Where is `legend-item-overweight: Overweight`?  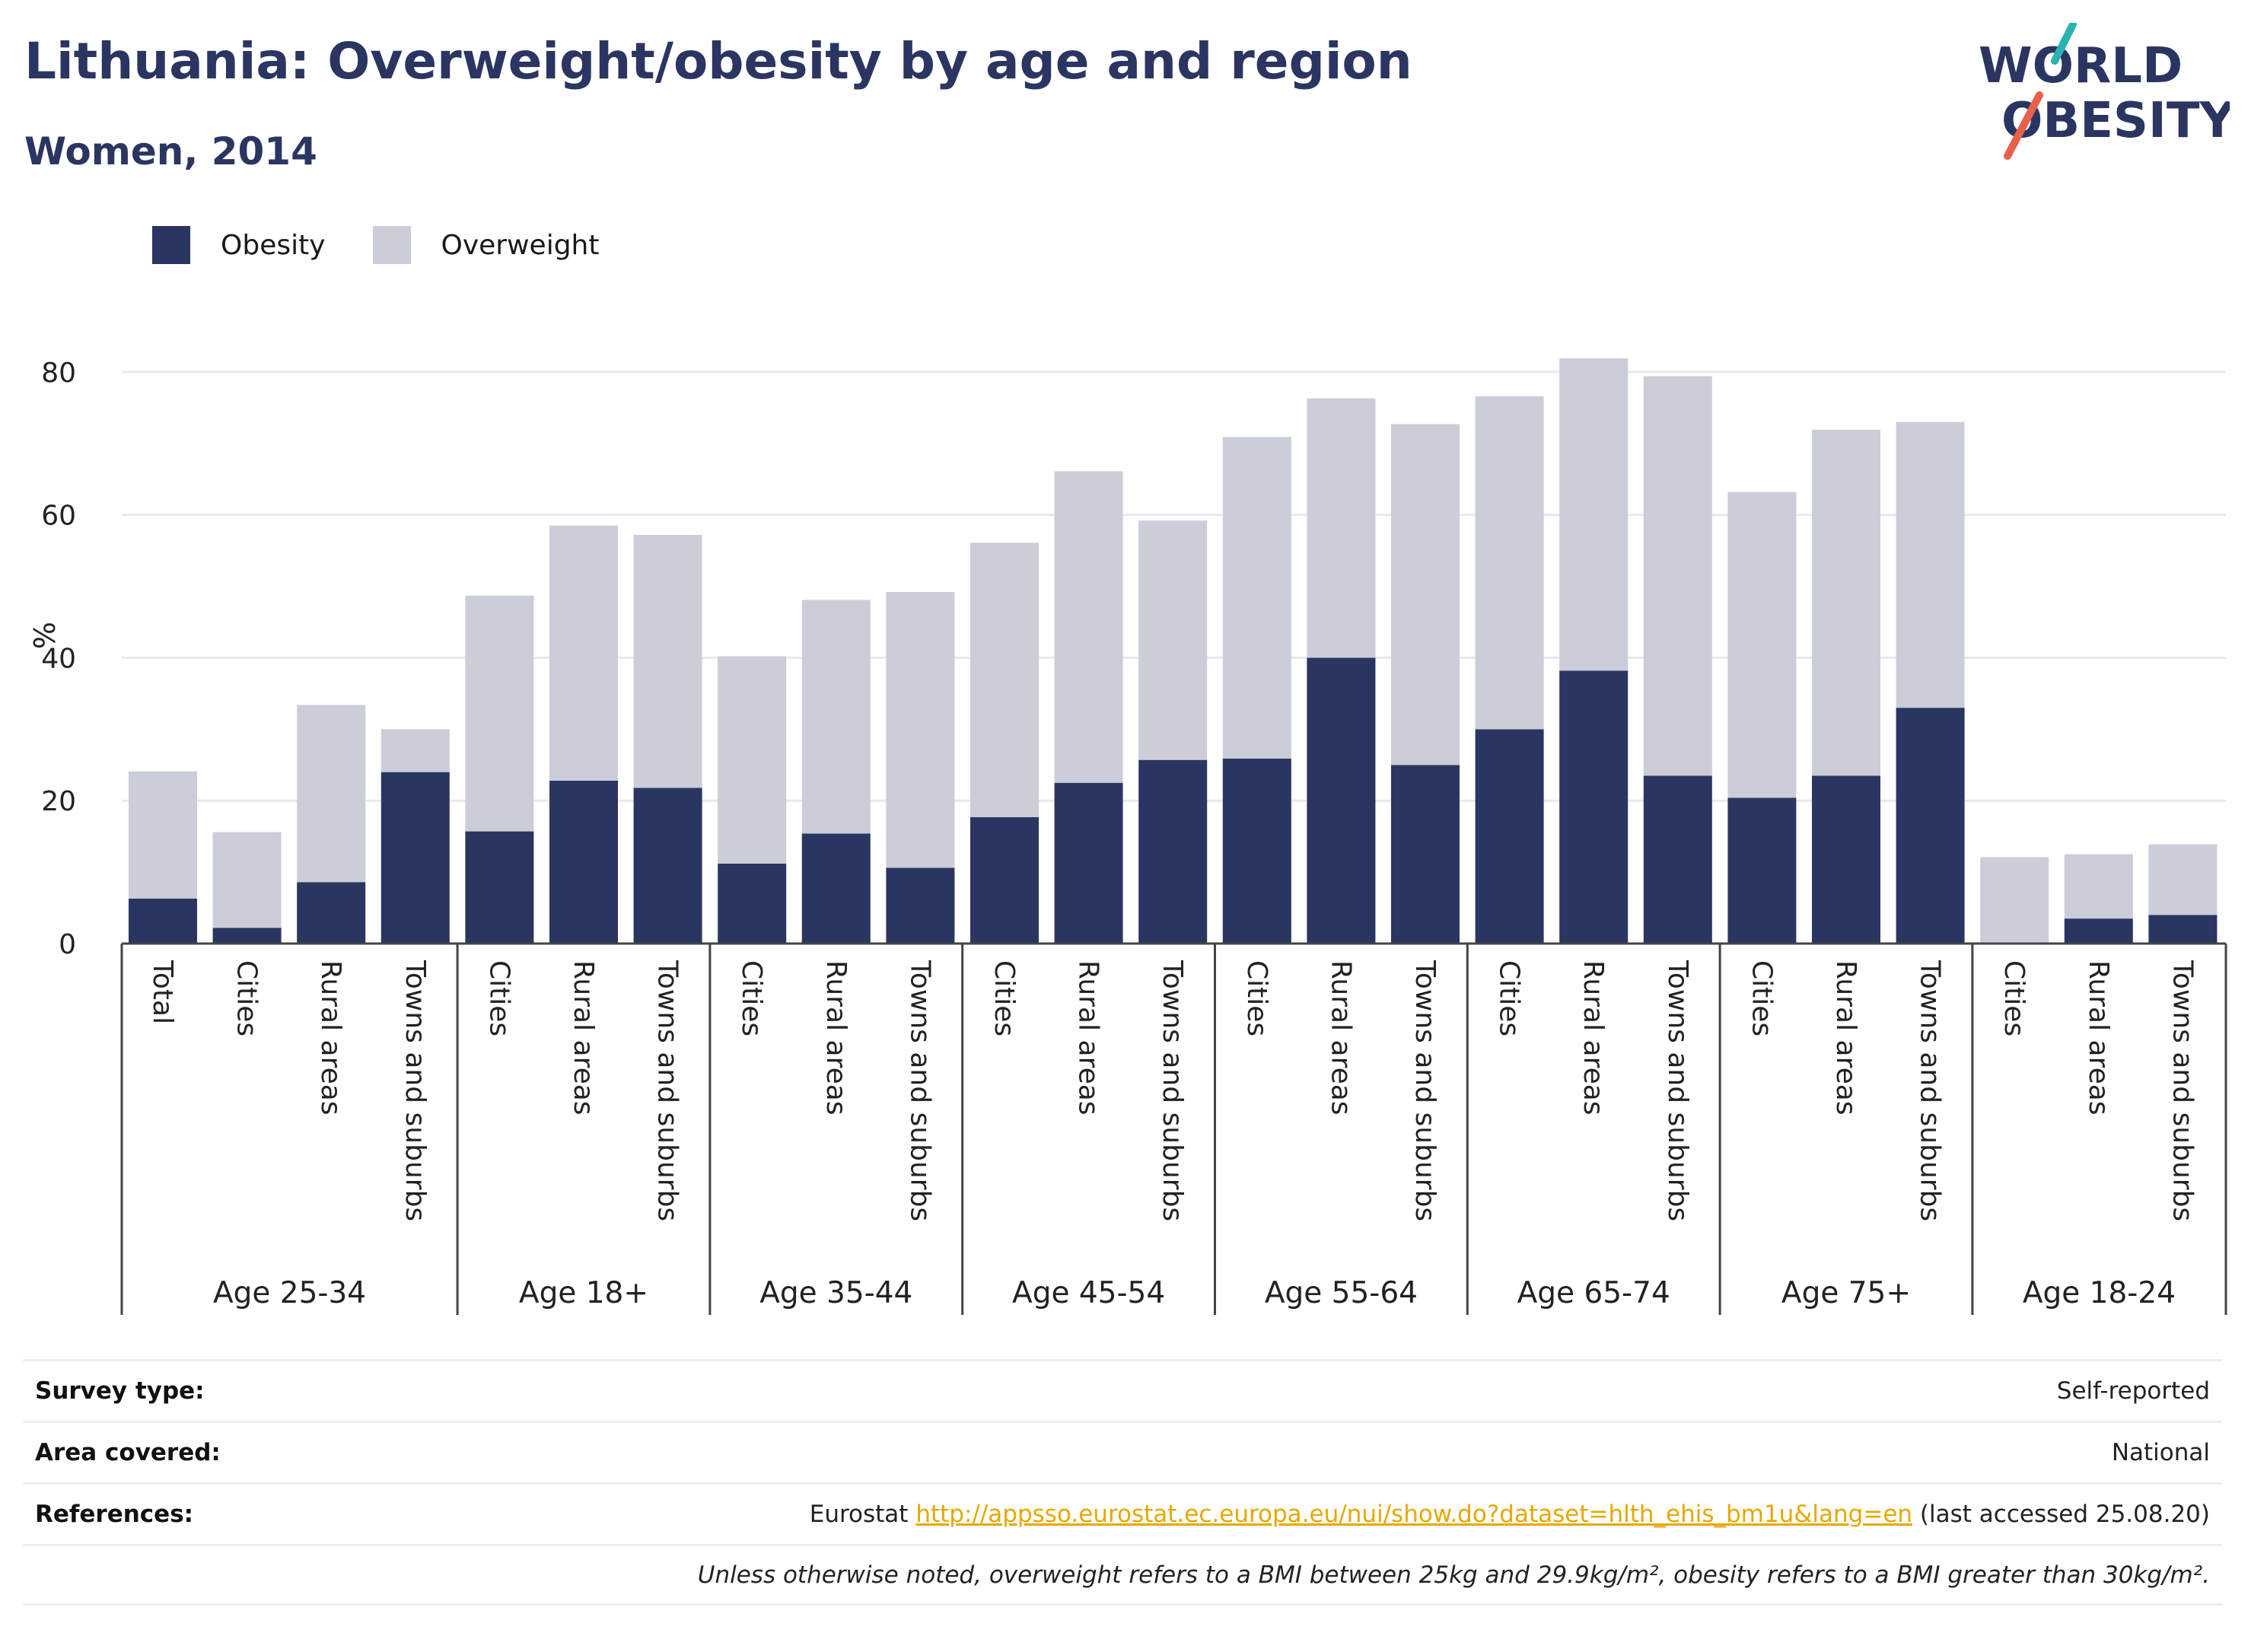 legend-item-overweight: Overweight is located at coordinates (486, 245).